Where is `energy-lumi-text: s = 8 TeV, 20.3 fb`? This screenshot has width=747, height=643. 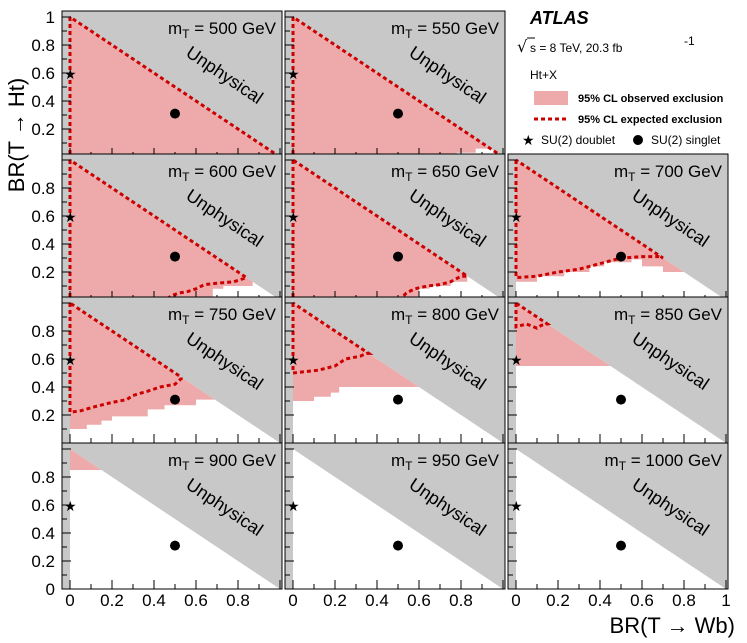 energy-lumi-text: s = 8 TeV, 20.3 fb is located at coordinates (576, 48).